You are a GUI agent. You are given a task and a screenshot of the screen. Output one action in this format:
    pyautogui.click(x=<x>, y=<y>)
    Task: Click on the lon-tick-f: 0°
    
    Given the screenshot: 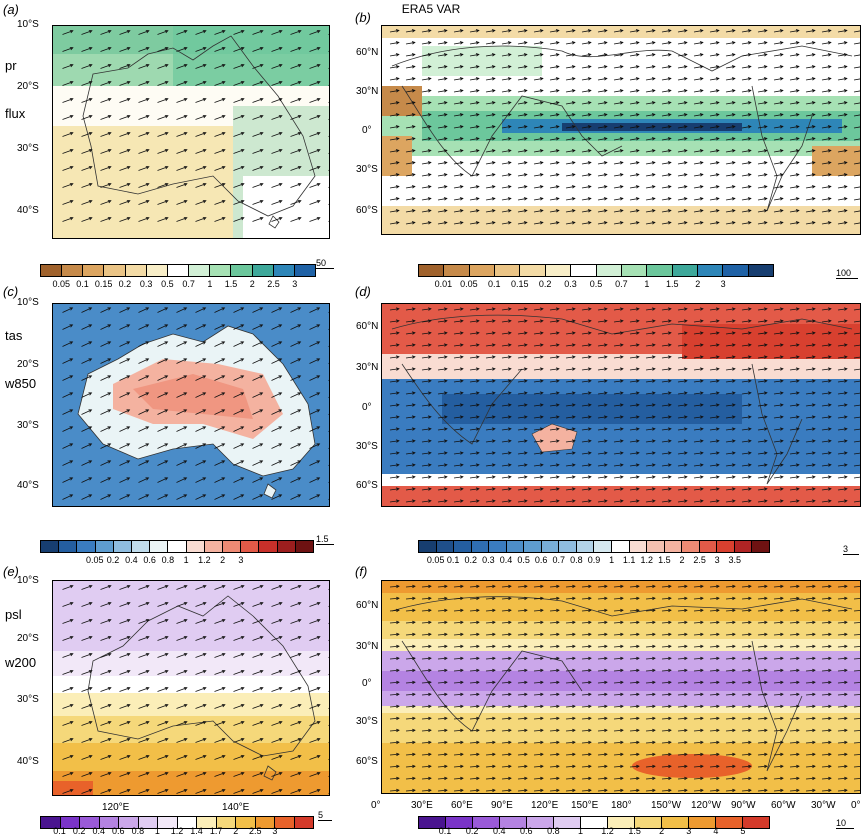 What is the action you would take?
    pyautogui.click(x=376, y=805)
    